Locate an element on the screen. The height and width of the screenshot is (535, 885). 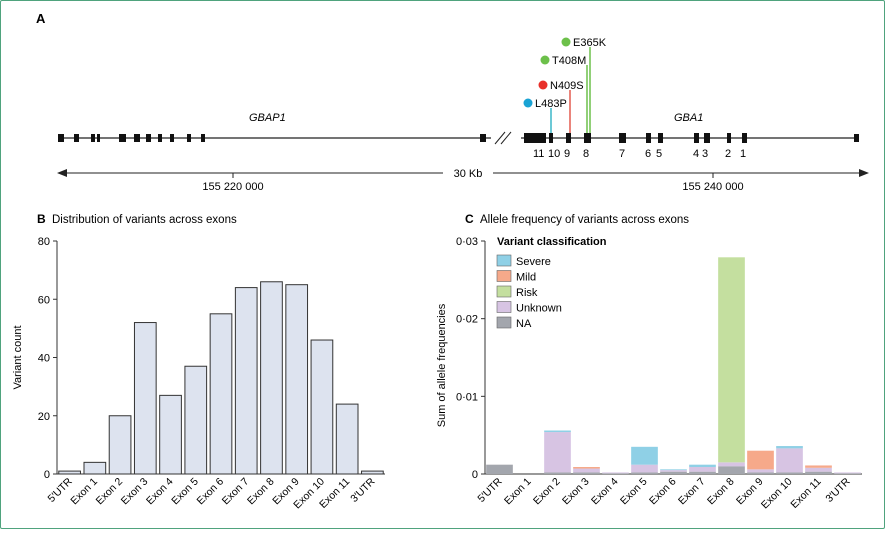
arrow-left-icon is located at coordinates (62, 173).